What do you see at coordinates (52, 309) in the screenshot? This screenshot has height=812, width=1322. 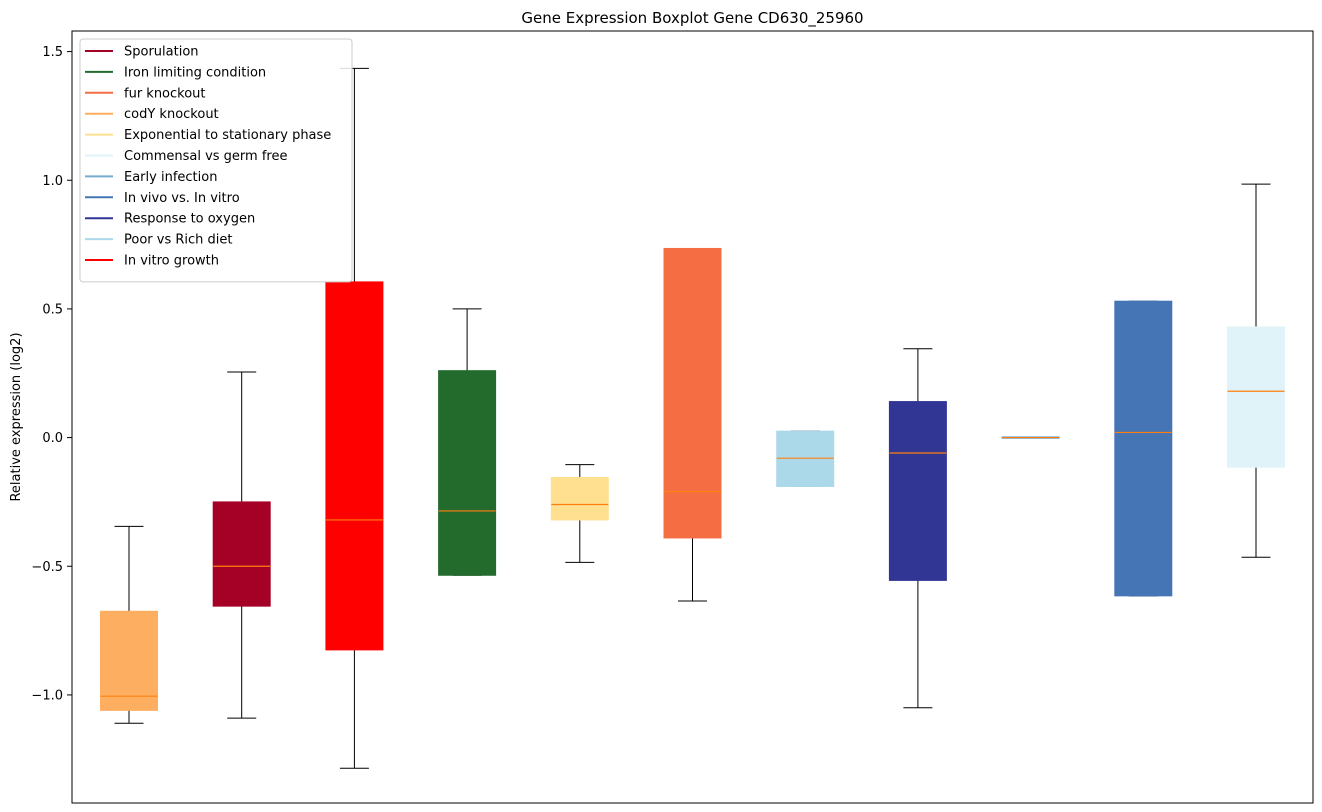 I see `y-tick-label: 0.5` at bounding box center [52, 309].